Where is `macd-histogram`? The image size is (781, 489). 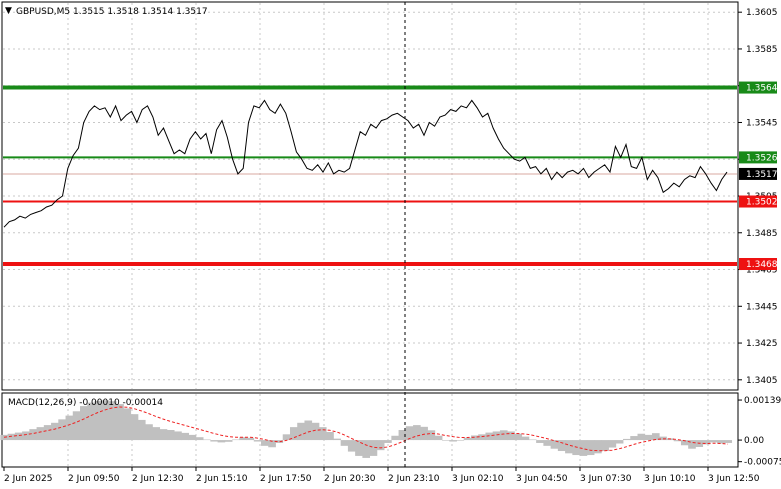 macd-histogram is located at coordinates (366, 429).